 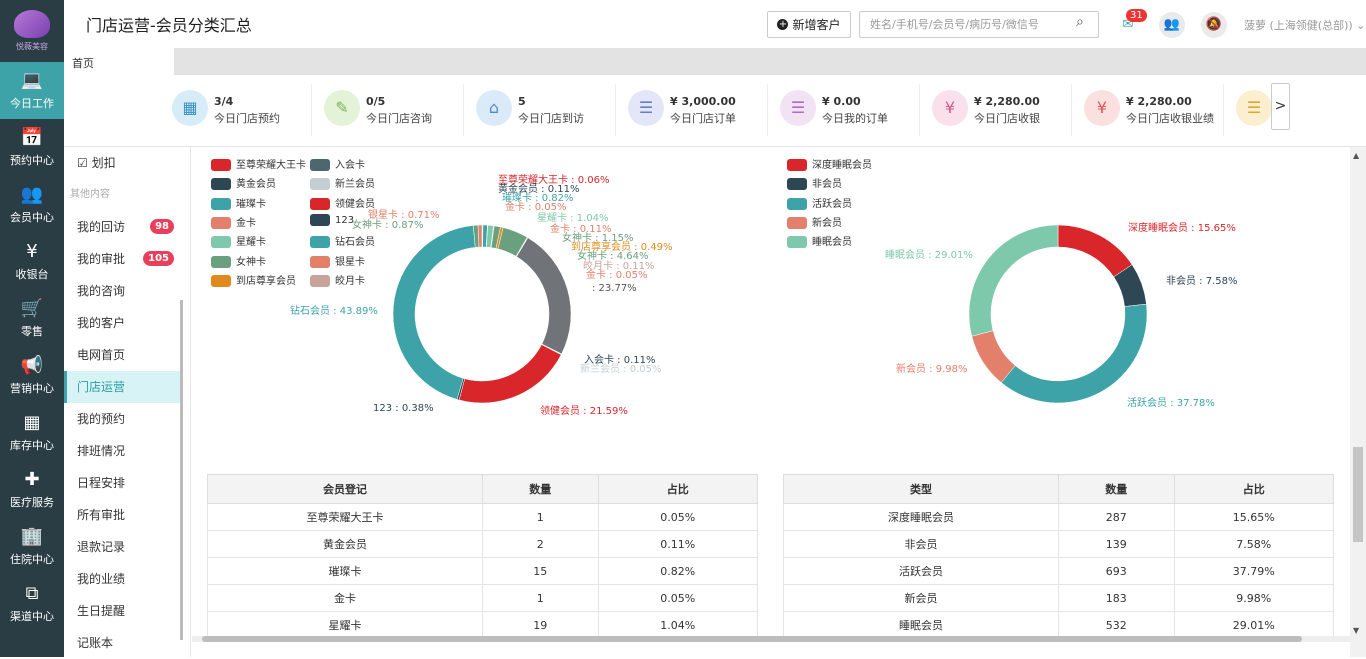 What do you see at coordinates (181, 470) in the screenshot?
I see `submenu-scrollbar` at bounding box center [181, 470].